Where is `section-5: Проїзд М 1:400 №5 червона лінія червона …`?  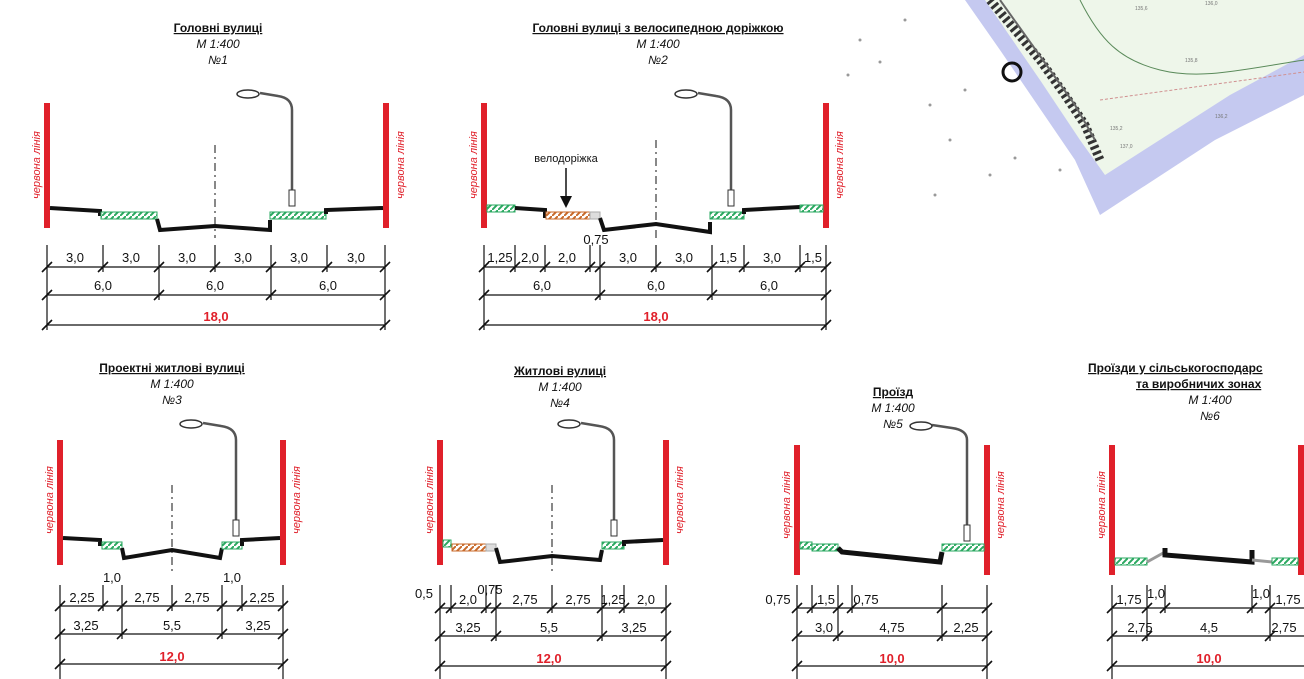
section-5: Проїзд М 1:400 №5 червона лінія червона … is located at coordinates (886, 532).